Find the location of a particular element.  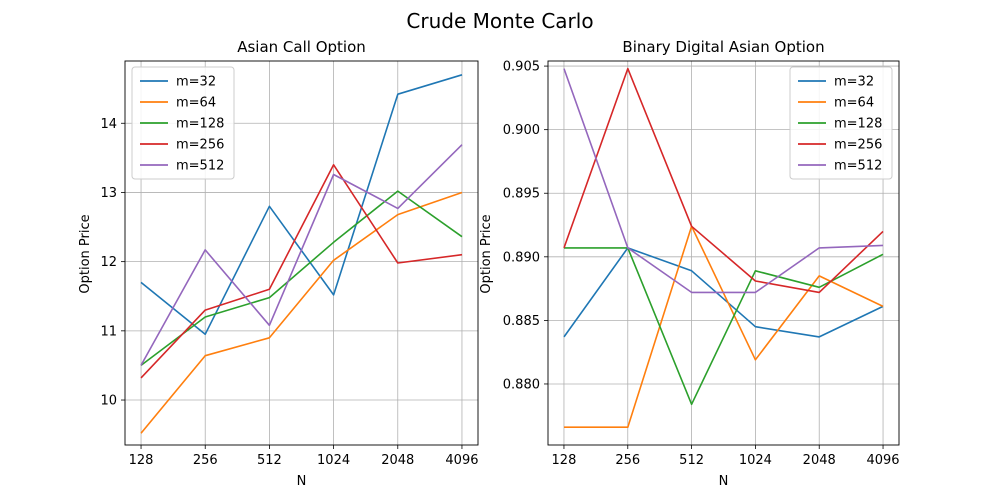

y-tick-label: 0.895 is located at coordinates (521, 194).